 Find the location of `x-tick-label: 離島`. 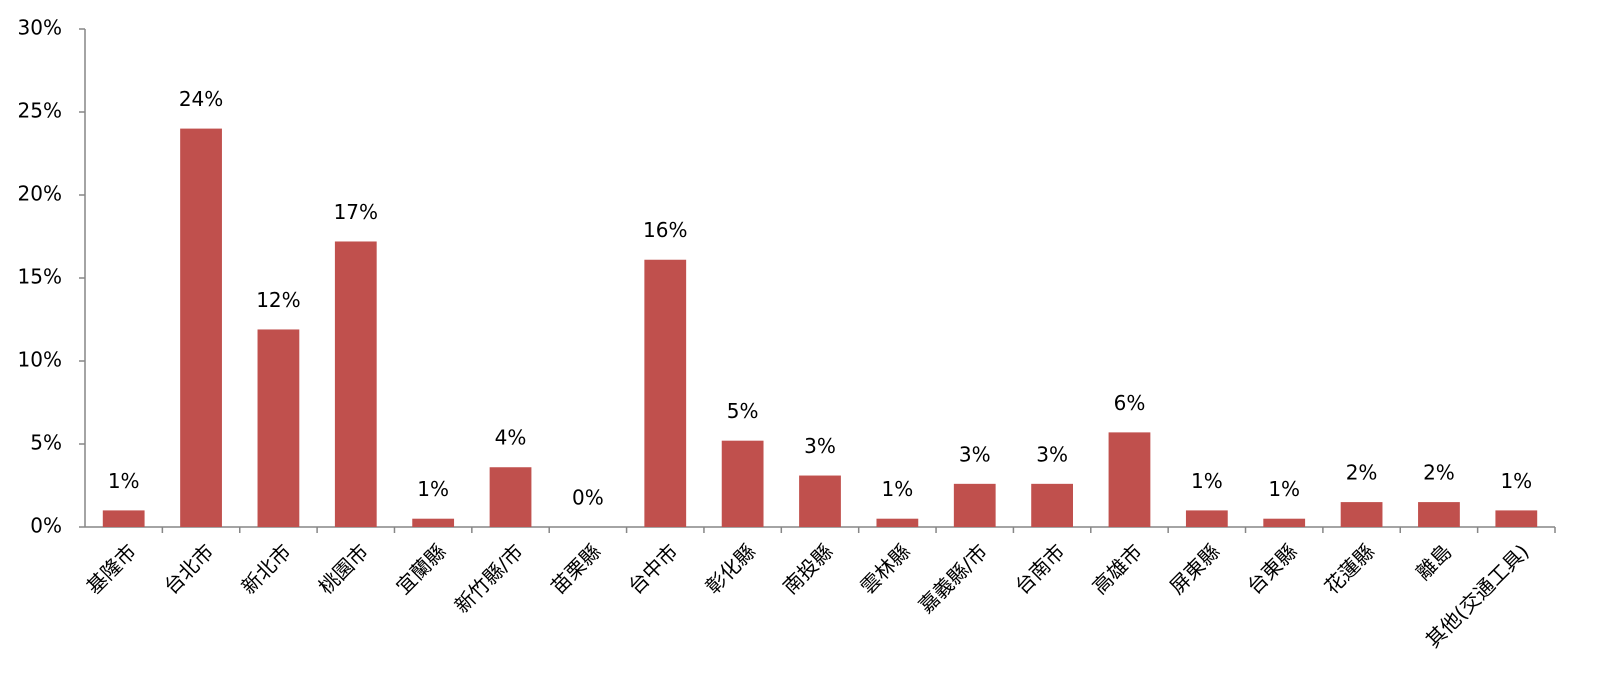

x-tick-label: 離島 is located at coordinates (1433, 561).